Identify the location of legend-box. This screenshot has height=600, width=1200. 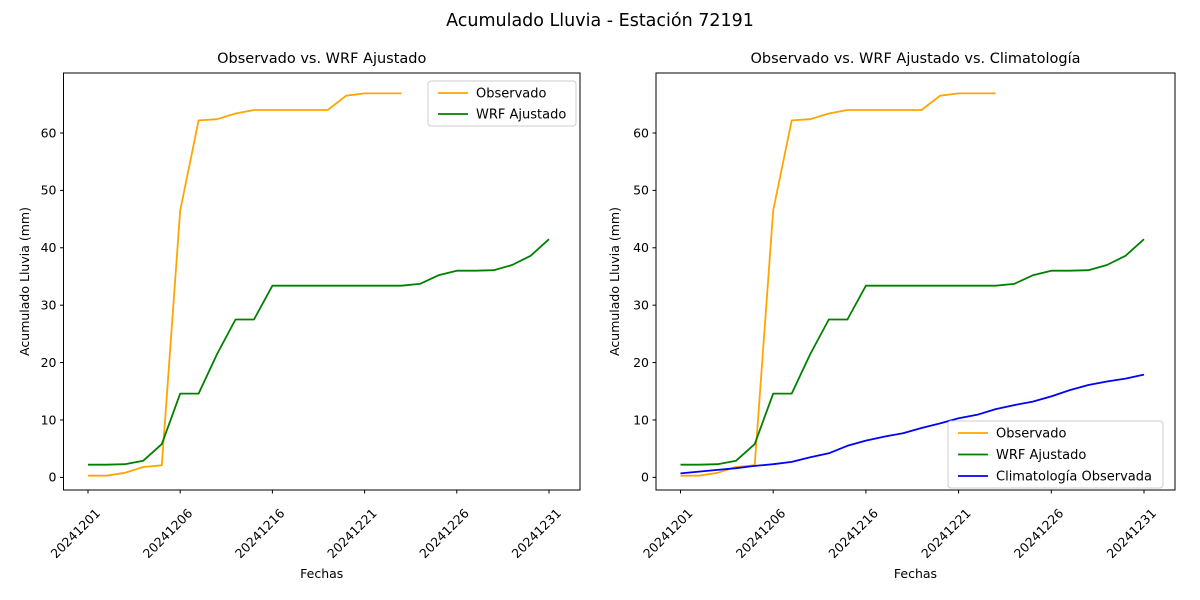
(1055, 454).